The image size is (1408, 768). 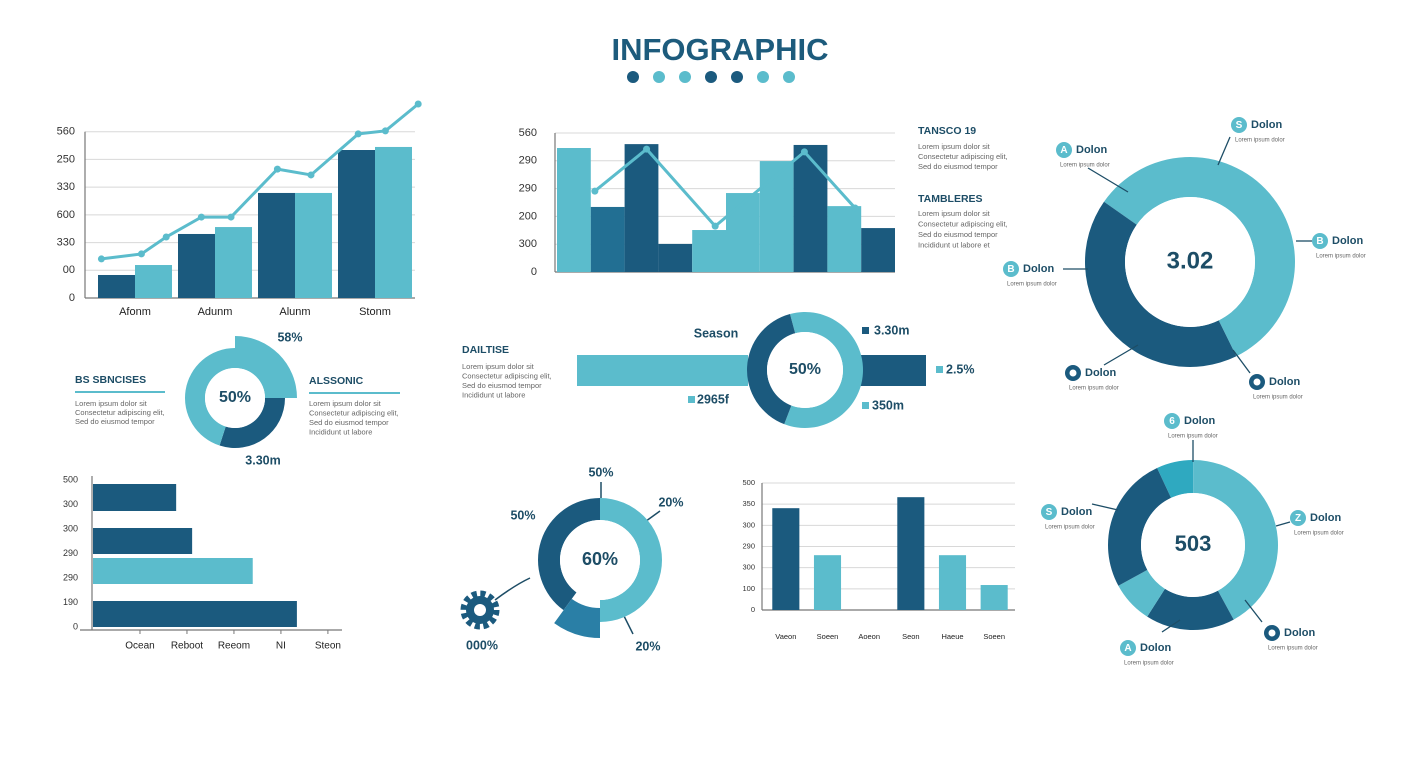 I want to click on donut-label: 58%, so click(x=289, y=337).